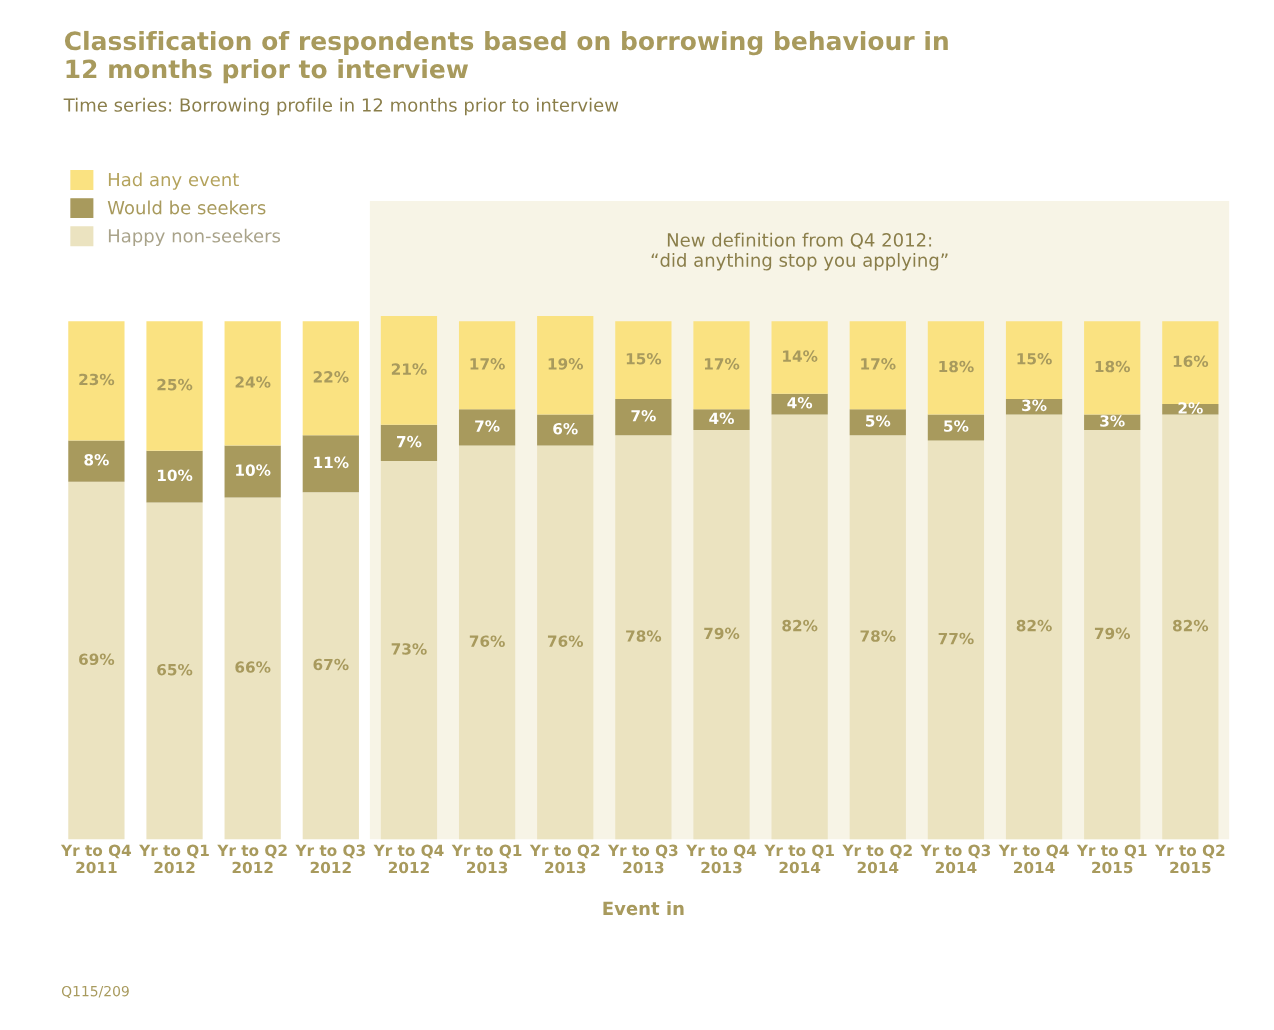 The image size is (1274, 1030). What do you see at coordinates (175, 384) in the screenshot?
I see `data-label: 25%` at bounding box center [175, 384].